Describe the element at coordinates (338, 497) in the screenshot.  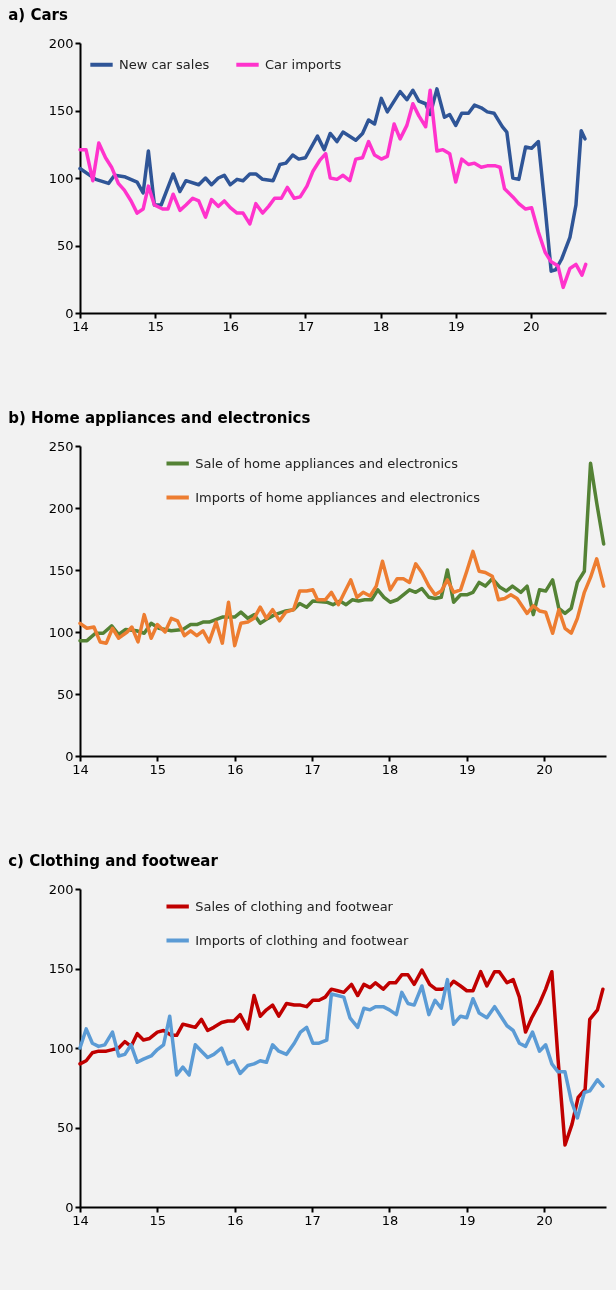
I see `legend-label: Imports of home appliances and electronics` at that location.